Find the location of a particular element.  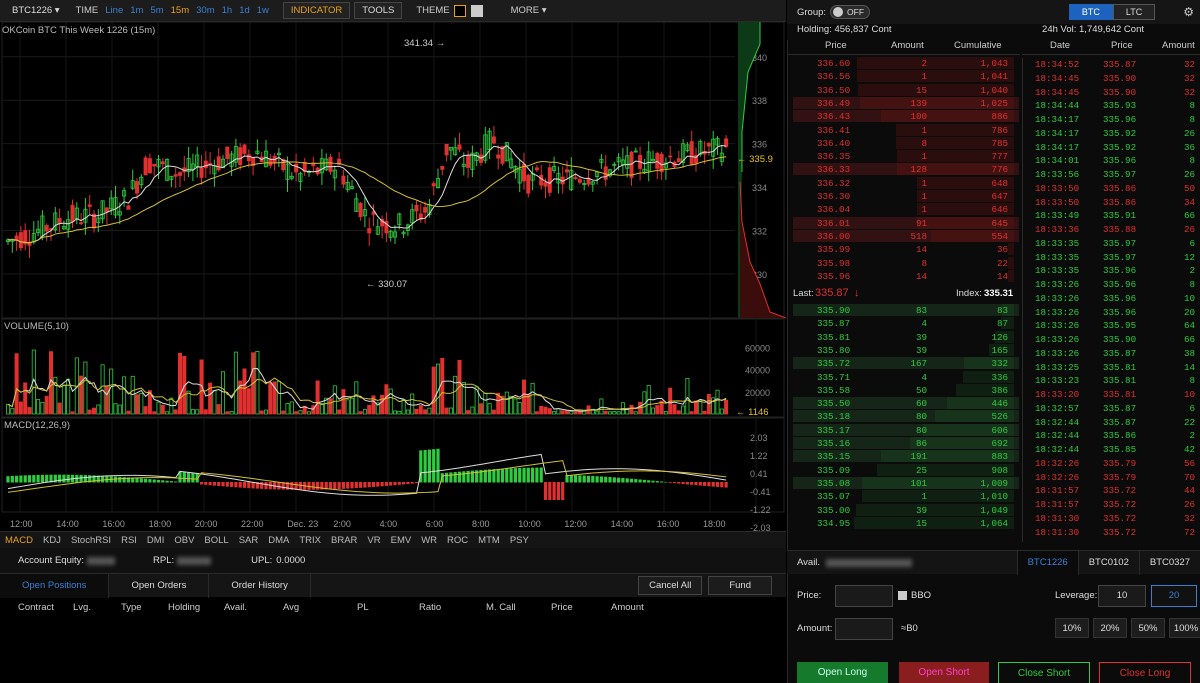

symbol-select: BTC1226 ▾ is located at coordinates (36, 10).